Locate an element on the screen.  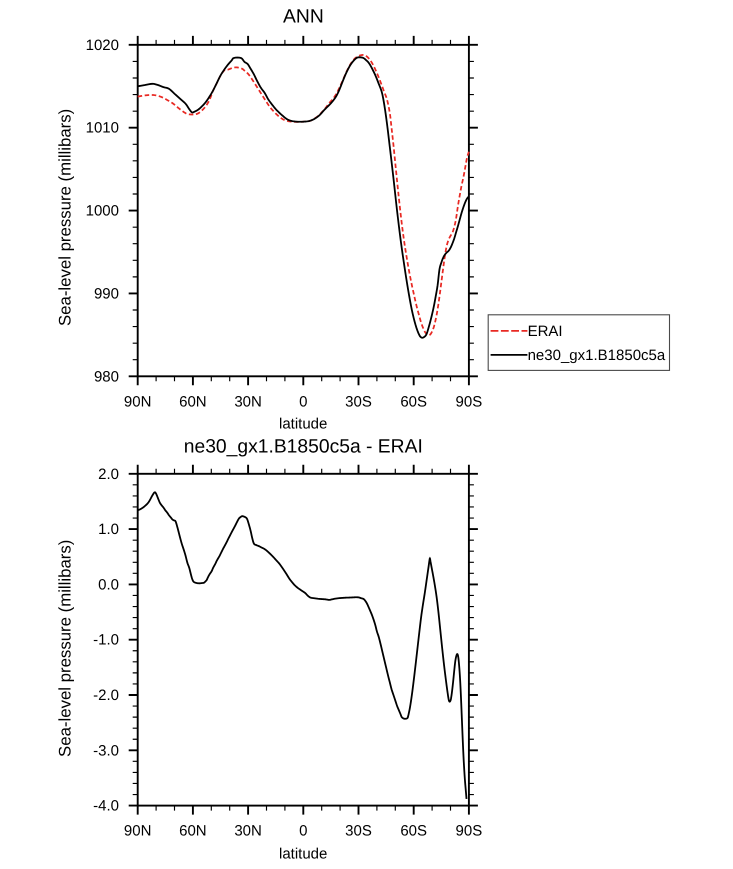
svg-text: 1020 is located at coordinates (102, 45).